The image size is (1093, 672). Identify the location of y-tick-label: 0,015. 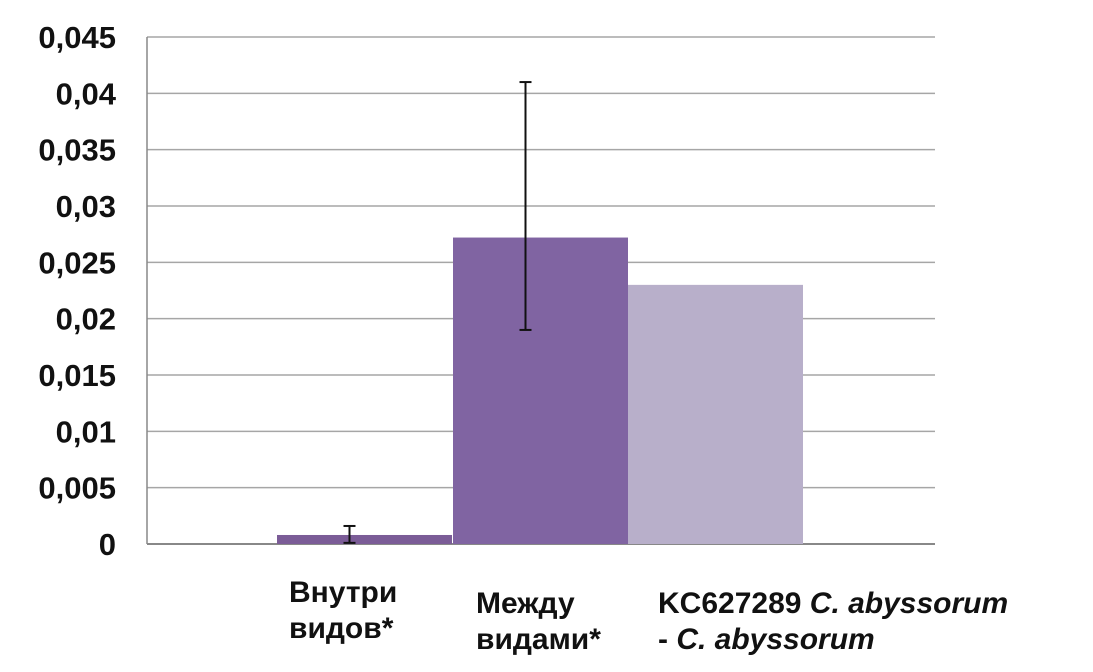
(77, 375).